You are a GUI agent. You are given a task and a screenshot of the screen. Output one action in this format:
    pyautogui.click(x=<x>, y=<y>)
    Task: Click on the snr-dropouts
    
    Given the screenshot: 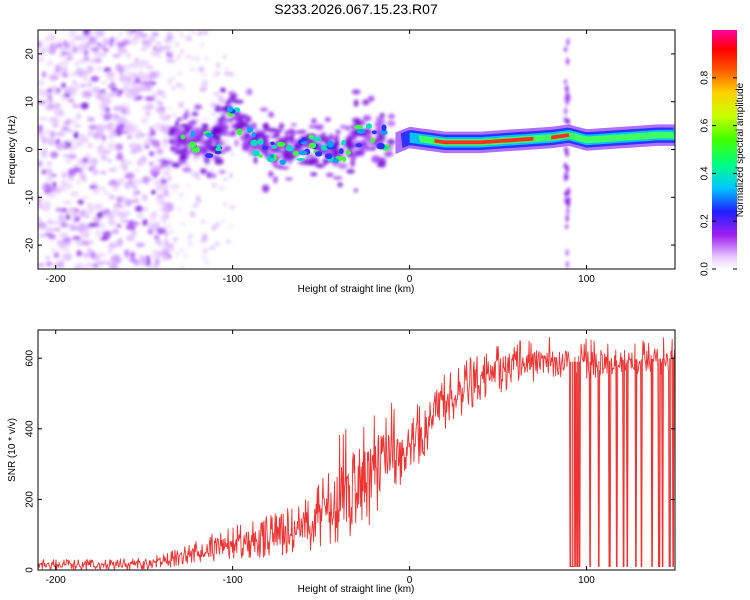 What is the action you would take?
    pyautogui.click(x=622, y=462)
    